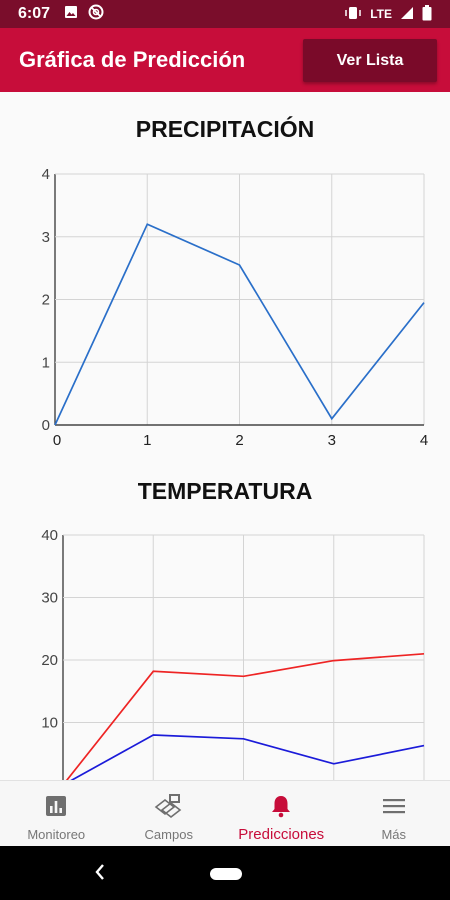 The height and width of the screenshot is (900, 450). What do you see at coordinates (332, 440) in the screenshot?
I see `x-tick-label: 3` at bounding box center [332, 440].